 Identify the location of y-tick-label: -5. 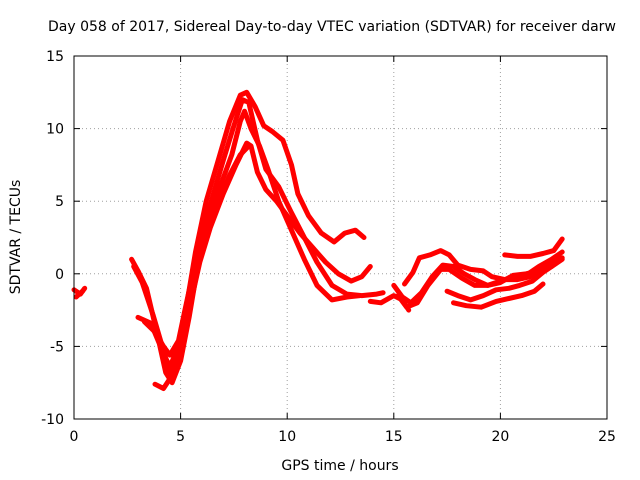
(57, 347).